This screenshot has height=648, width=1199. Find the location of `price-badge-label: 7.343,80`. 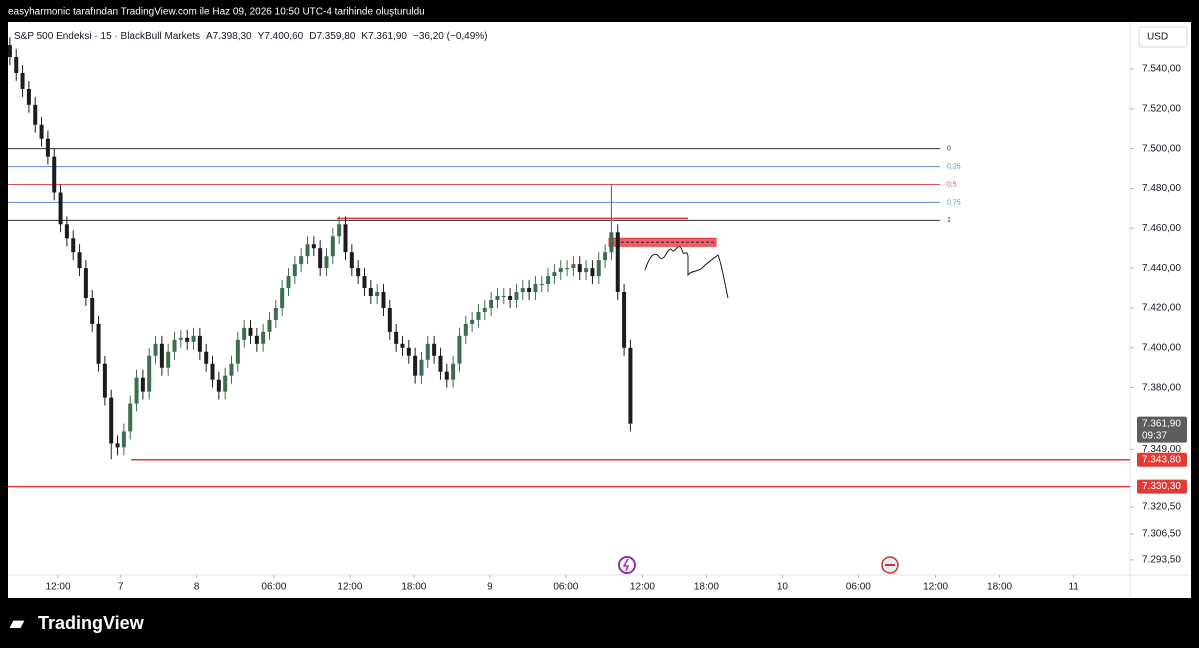

price-badge-label: 7.343,80 is located at coordinates (1161, 459).